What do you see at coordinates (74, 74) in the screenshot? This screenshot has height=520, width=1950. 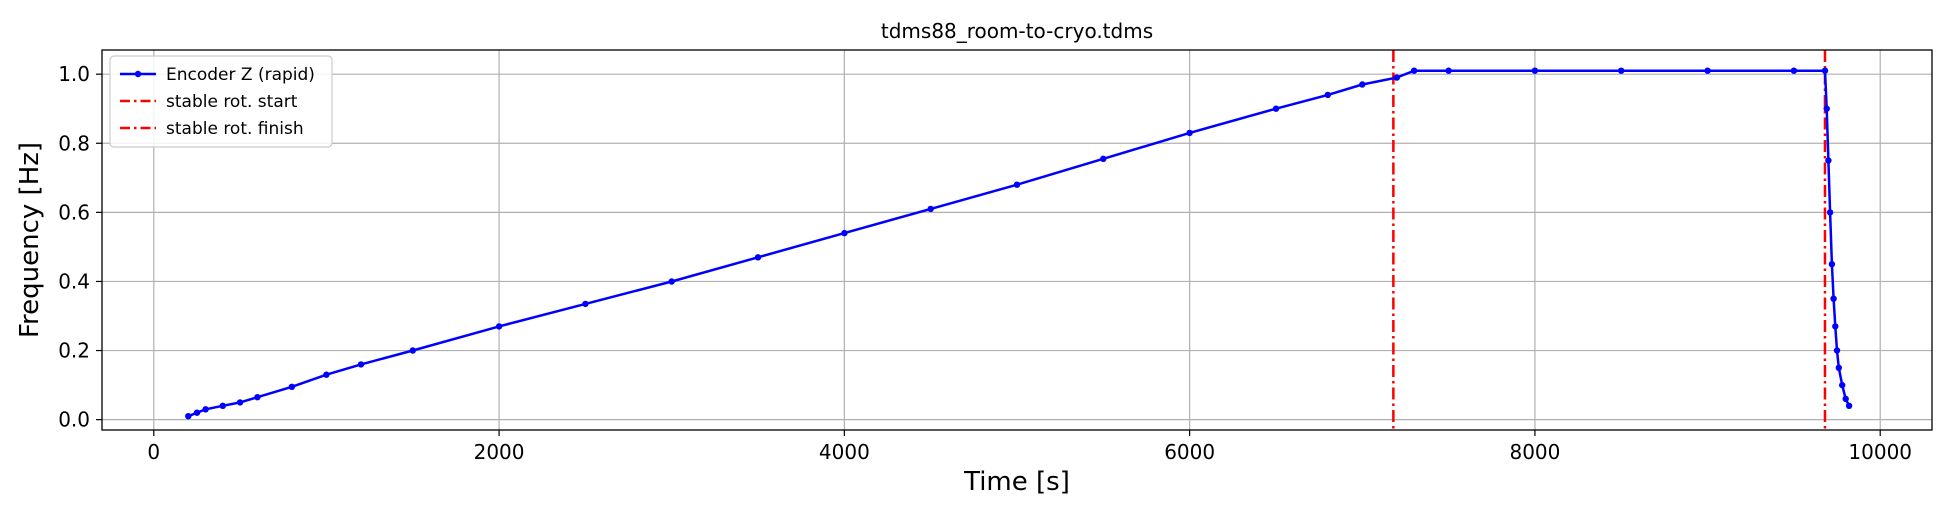 I see `y-tick-label: 1.0` at bounding box center [74, 74].